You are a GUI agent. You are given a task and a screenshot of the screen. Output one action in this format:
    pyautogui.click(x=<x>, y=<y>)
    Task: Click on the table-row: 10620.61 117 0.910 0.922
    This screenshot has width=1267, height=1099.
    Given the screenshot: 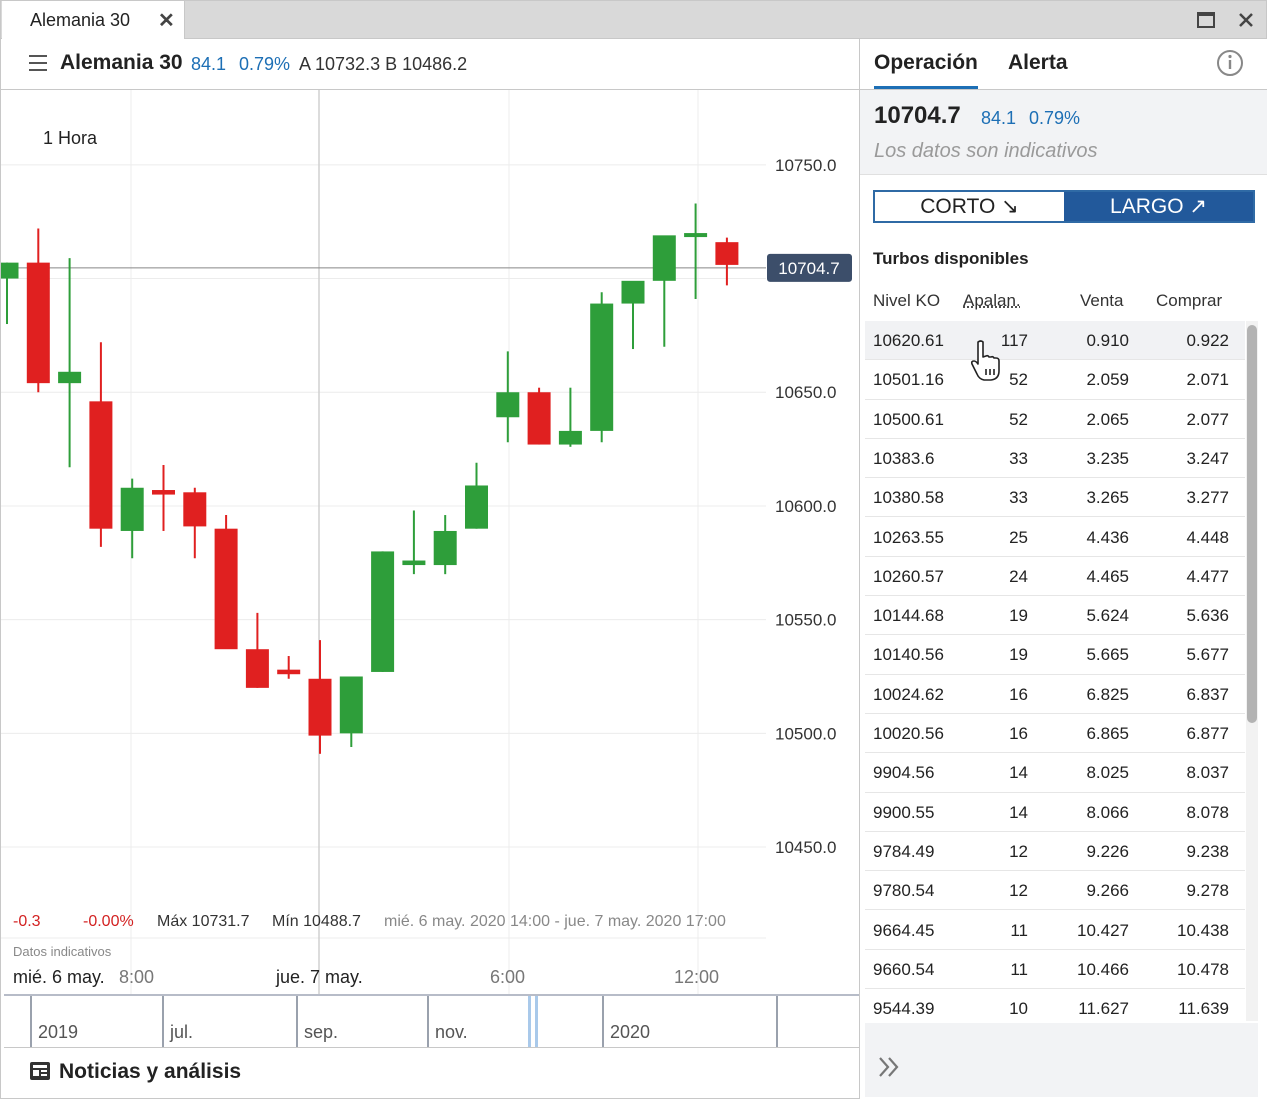 What is the action you would take?
    pyautogui.click(x=1055, y=341)
    